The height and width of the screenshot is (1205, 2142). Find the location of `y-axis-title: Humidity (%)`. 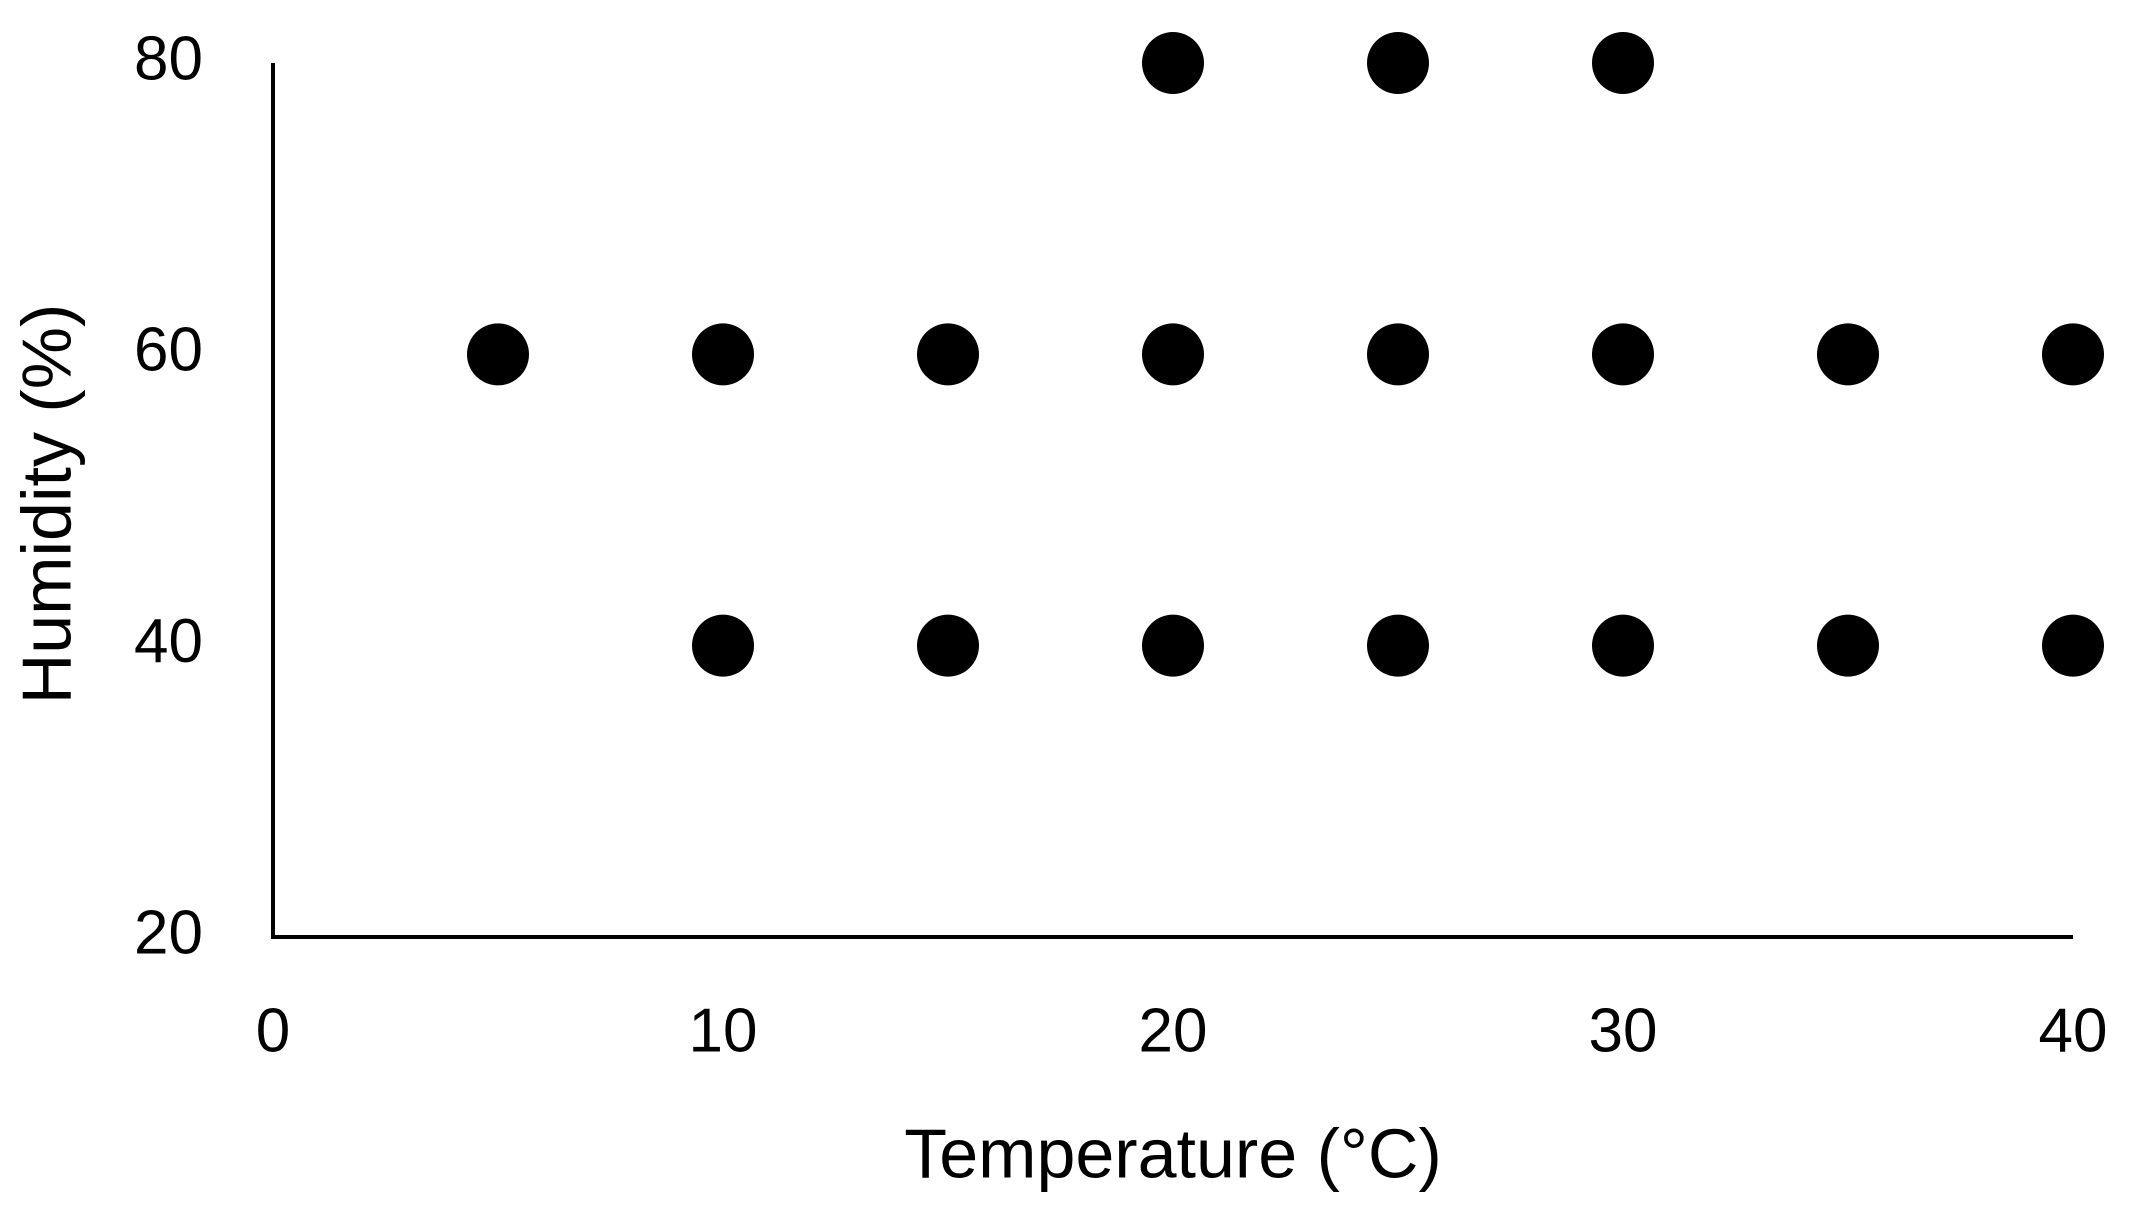

y-axis-title: Humidity (%) is located at coordinates (46, 504).